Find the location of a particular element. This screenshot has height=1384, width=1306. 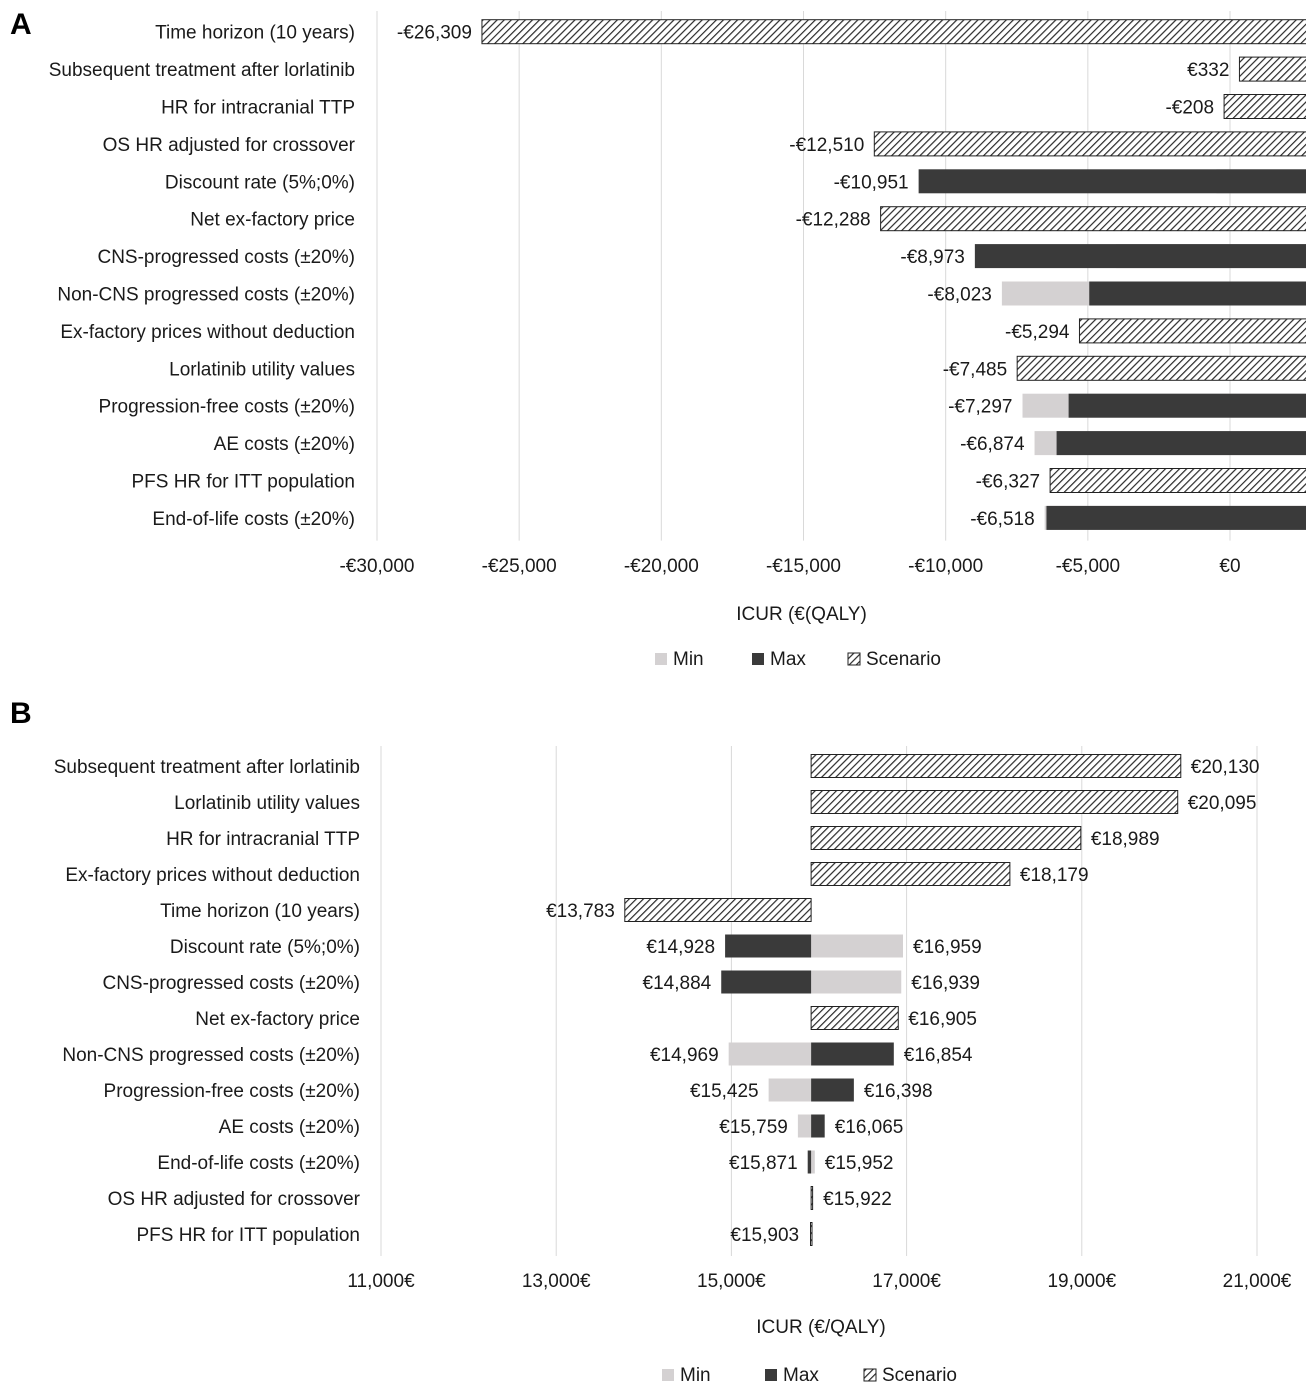

x-axis-title: ICUR (€(QALY) is located at coordinates (801, 614).